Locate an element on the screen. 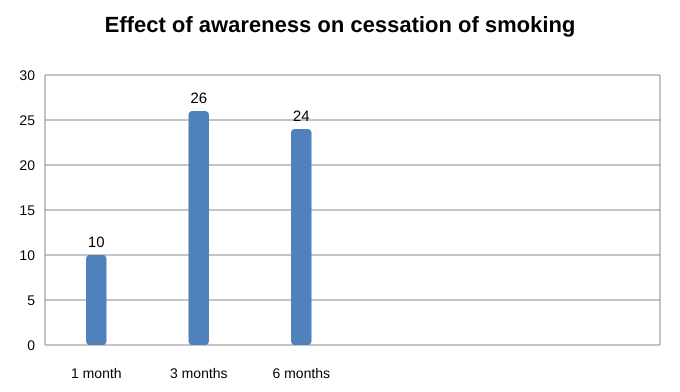  y-tick-label: 0 is located at coordinates (31, 344).